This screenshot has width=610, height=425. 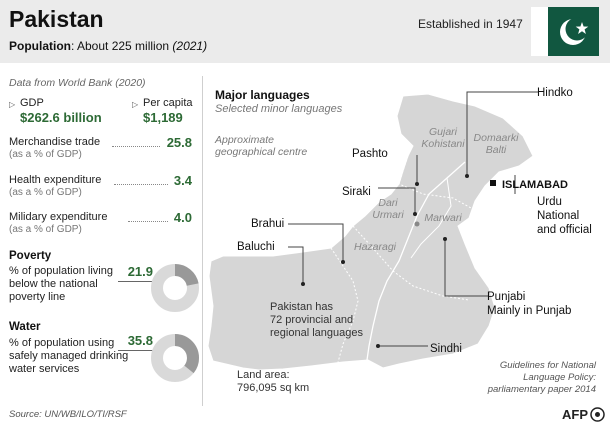 I want to click on minor-kohistani-label: Kohistani, so click(x=443, y=144).